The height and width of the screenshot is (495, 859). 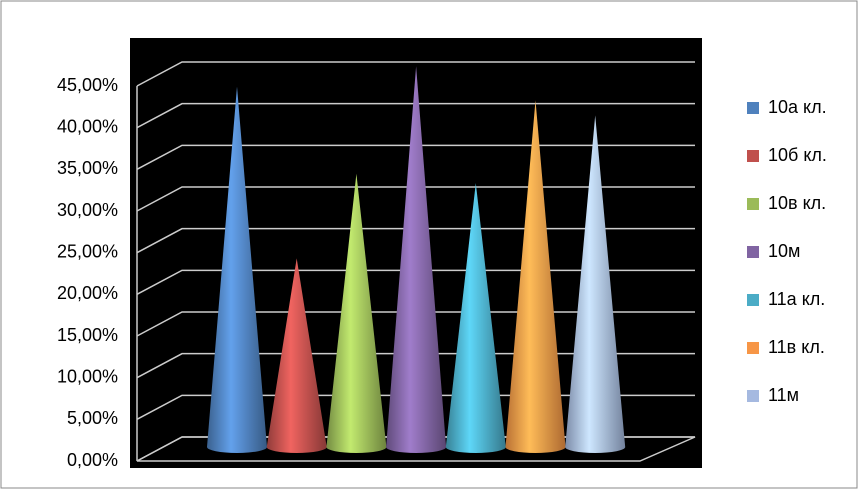 I want to click on legend-label: 10в кл., so click(x=797, y=203).